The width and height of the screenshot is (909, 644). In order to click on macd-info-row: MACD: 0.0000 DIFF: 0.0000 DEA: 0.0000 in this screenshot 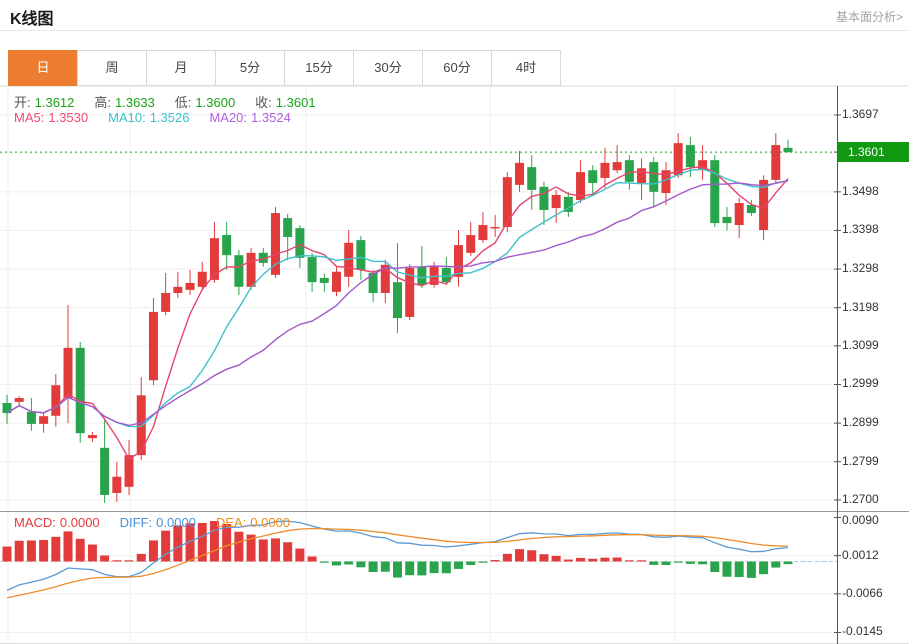, I will do `click(162, 522)`.